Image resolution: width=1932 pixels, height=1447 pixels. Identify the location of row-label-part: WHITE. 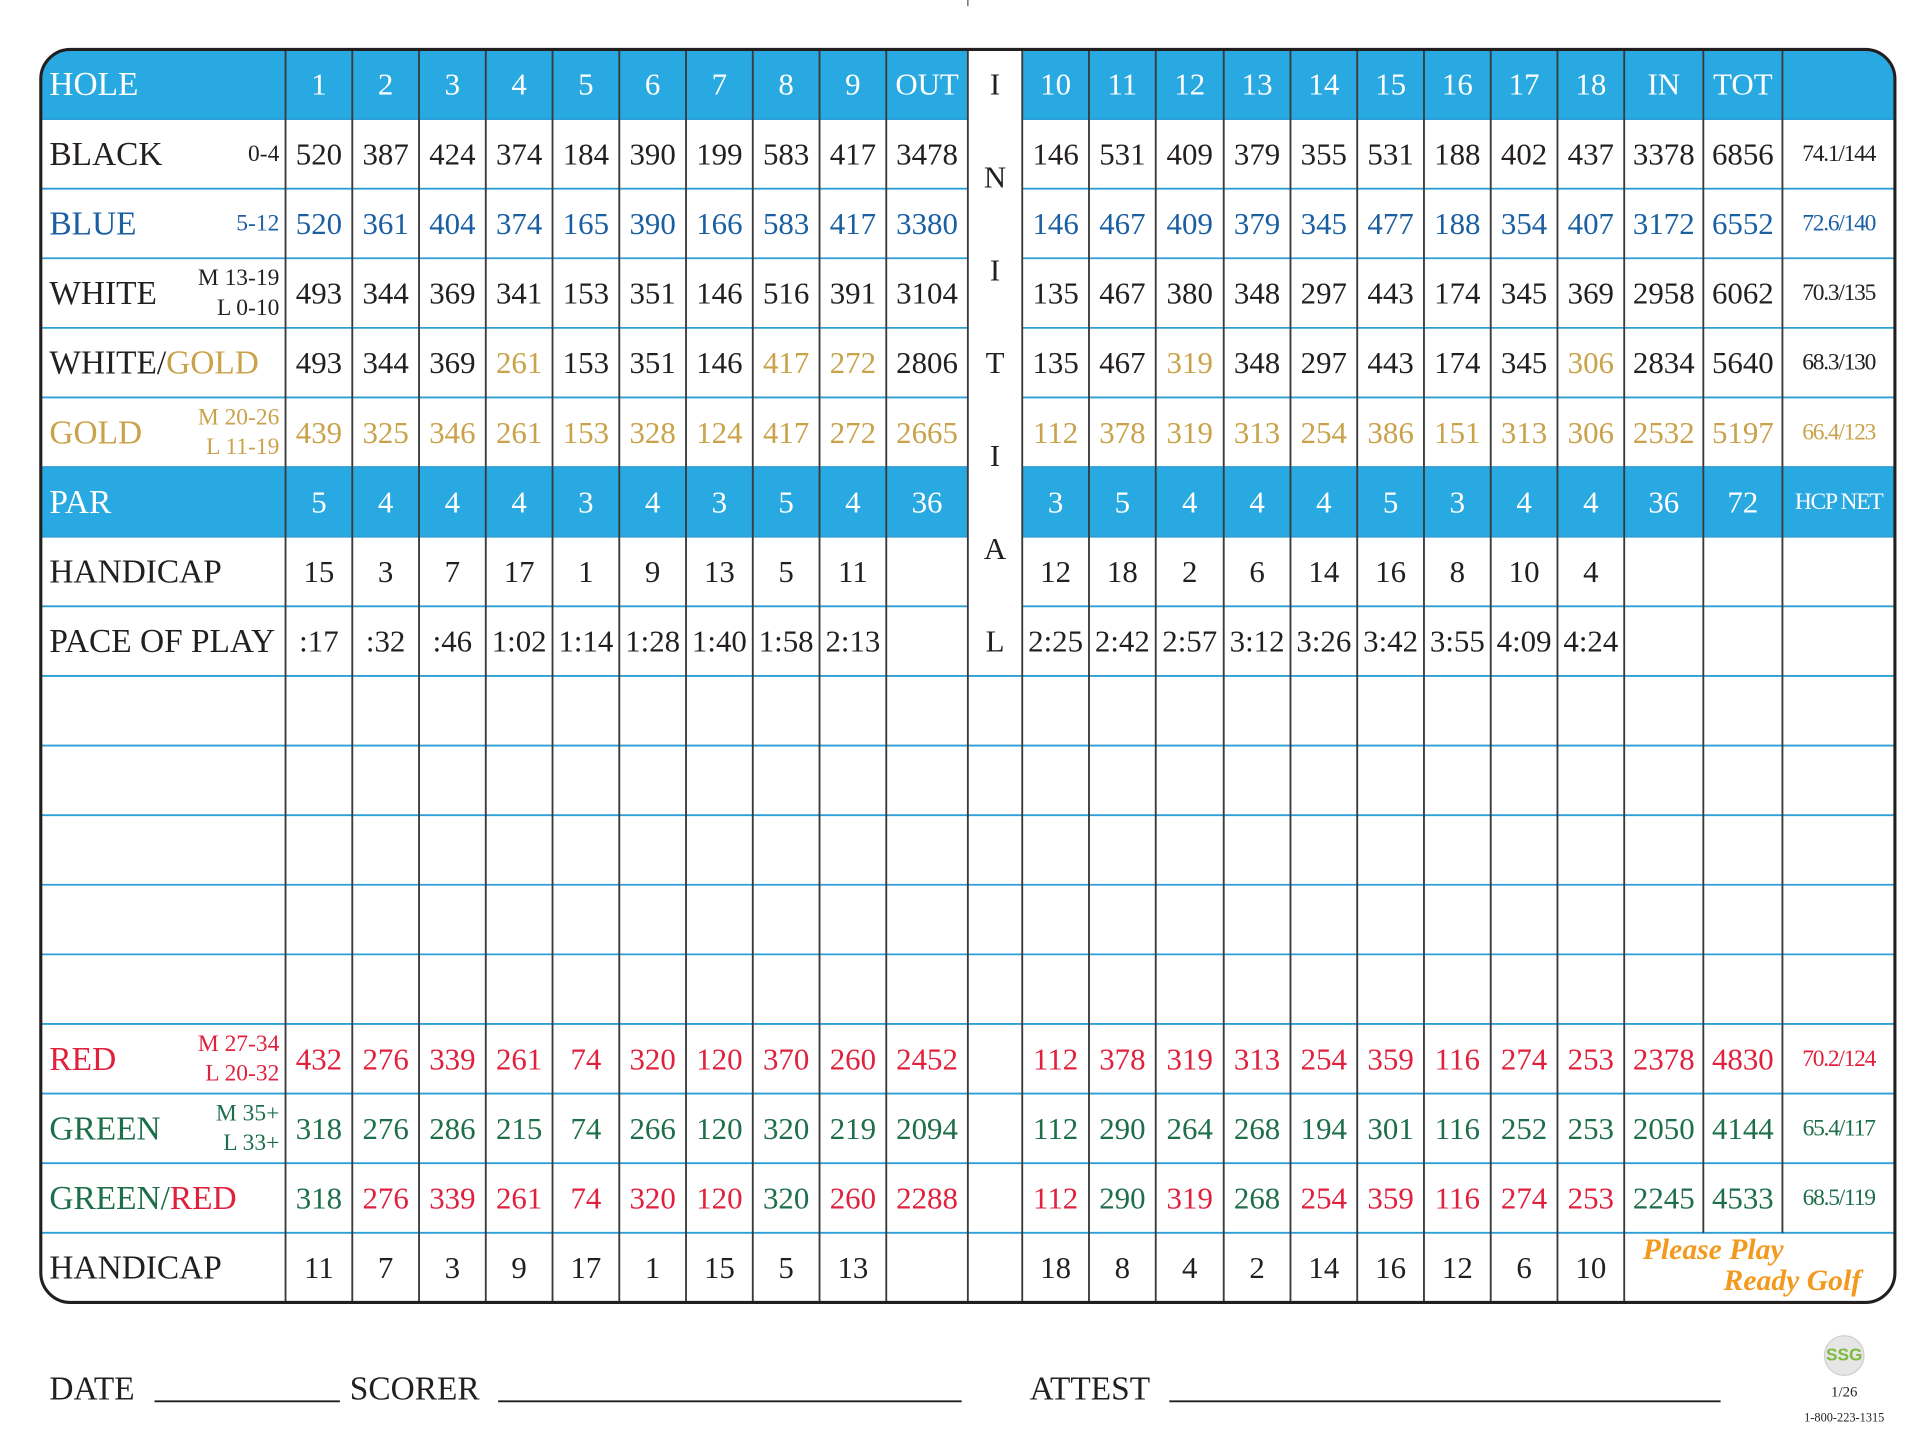
(102, 293).